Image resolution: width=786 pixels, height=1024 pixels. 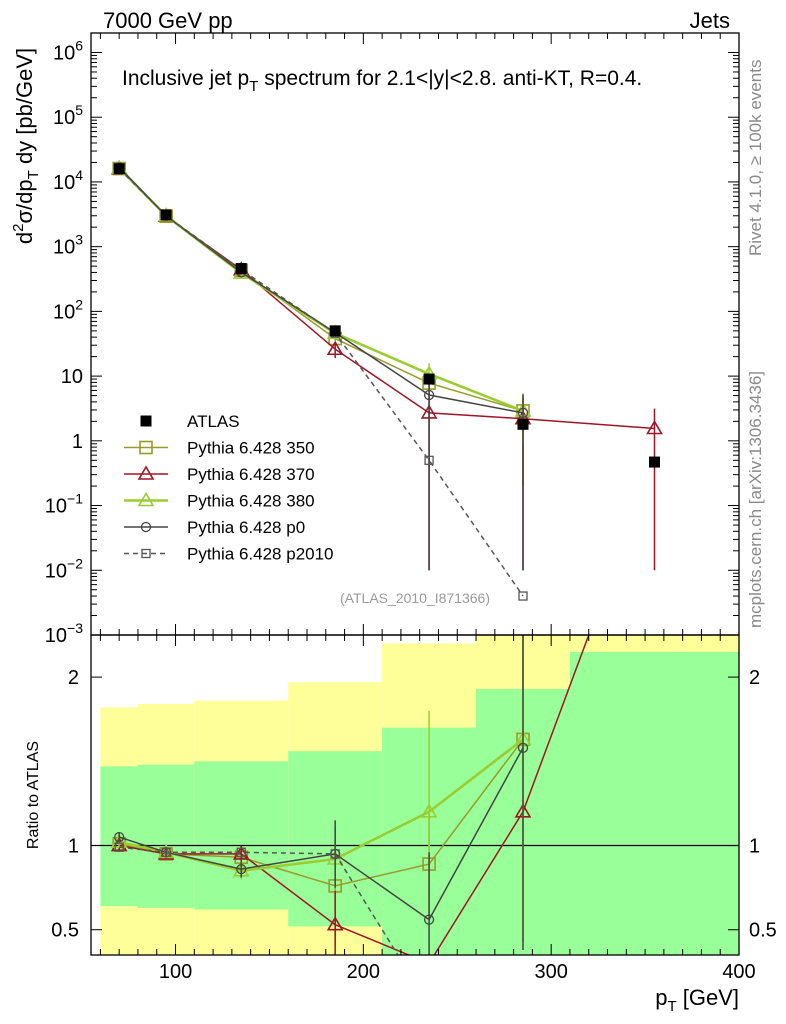 I want to click on legend-label-cp2010: Pythia 6.428 p2010, so click(x=260, y=554).